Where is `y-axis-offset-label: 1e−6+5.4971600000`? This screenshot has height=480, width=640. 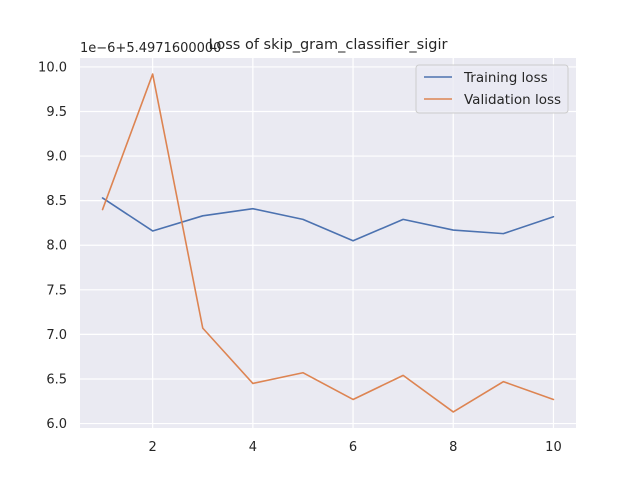 y-axis-offset-label: 1e−6+5.4971600000 is located at coordinates (150, 48).